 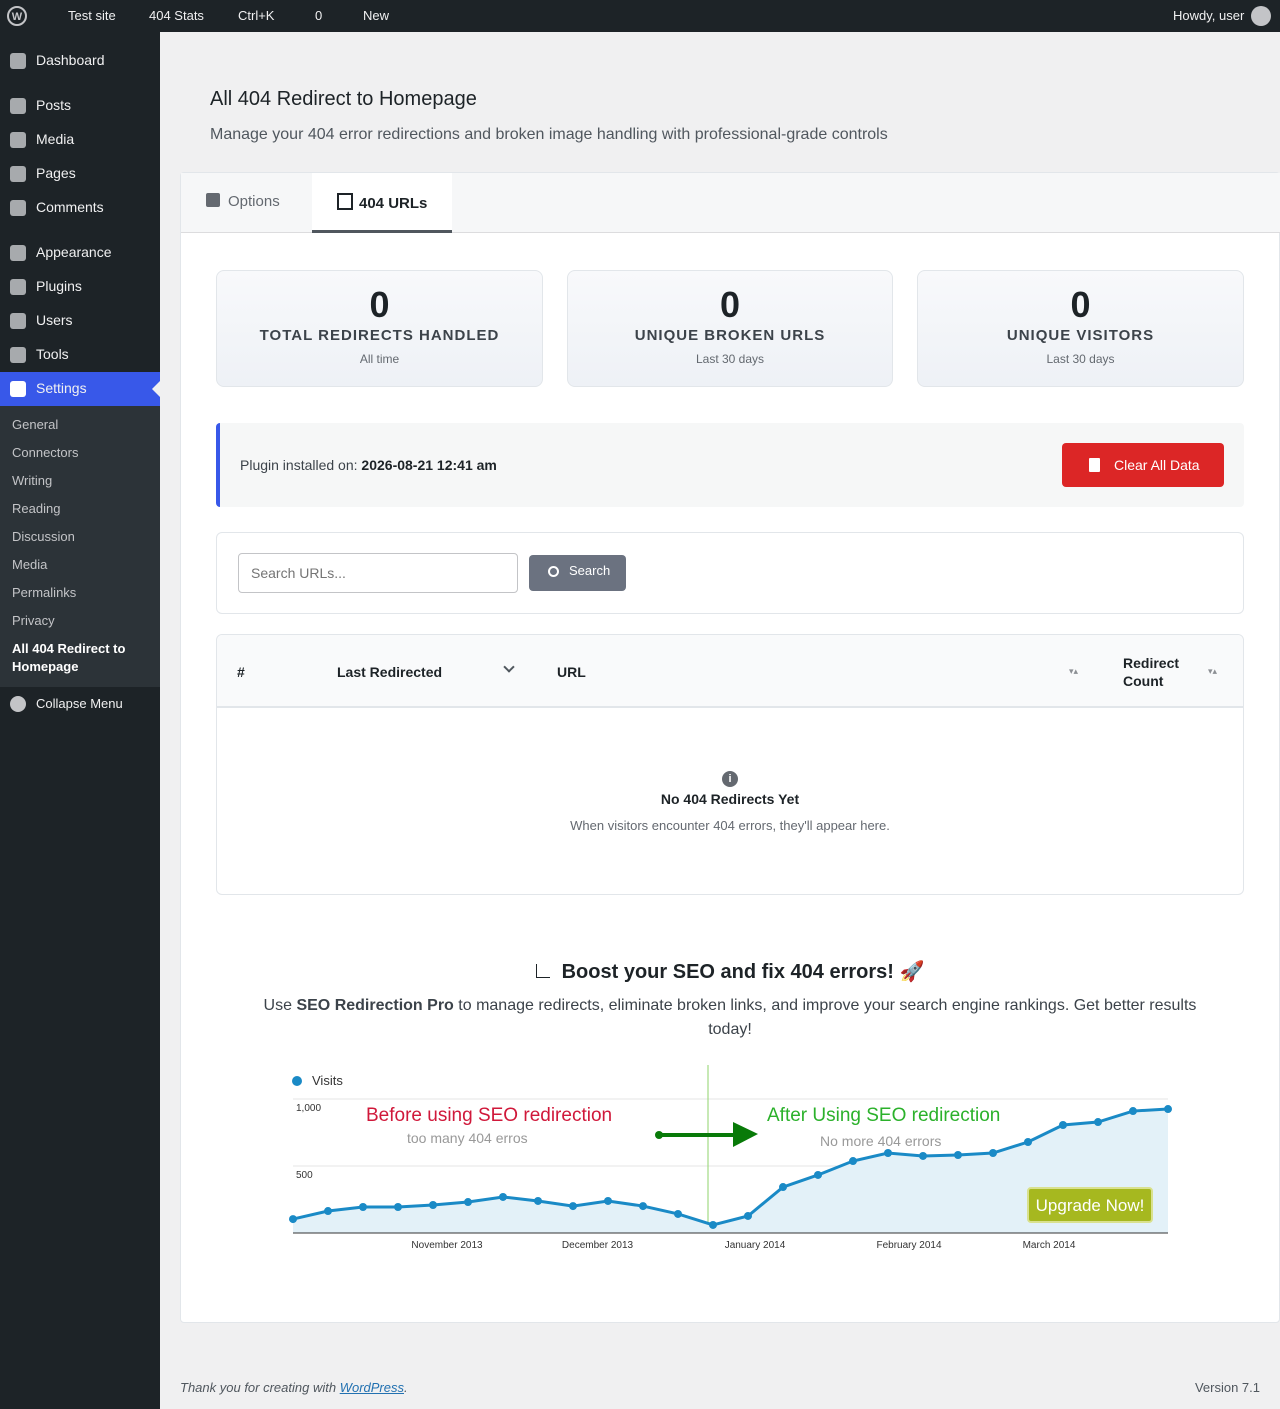 I want to click on column-header: URL, so click(x=571, y=672).